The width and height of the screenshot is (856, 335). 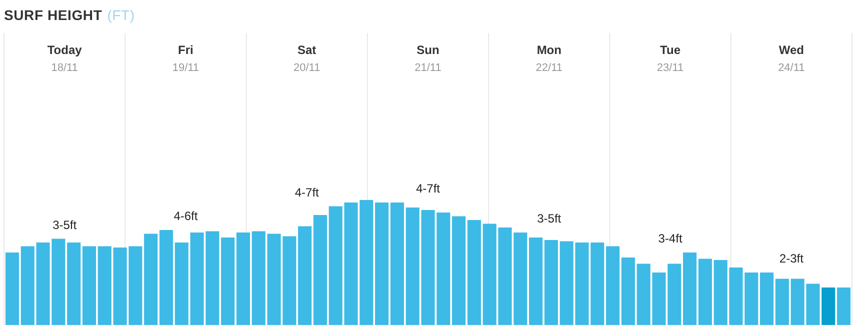 What do you see at coordinates (549, 50) in the screenshot?
I see `text: Mon` at bounding box center [549, 50].